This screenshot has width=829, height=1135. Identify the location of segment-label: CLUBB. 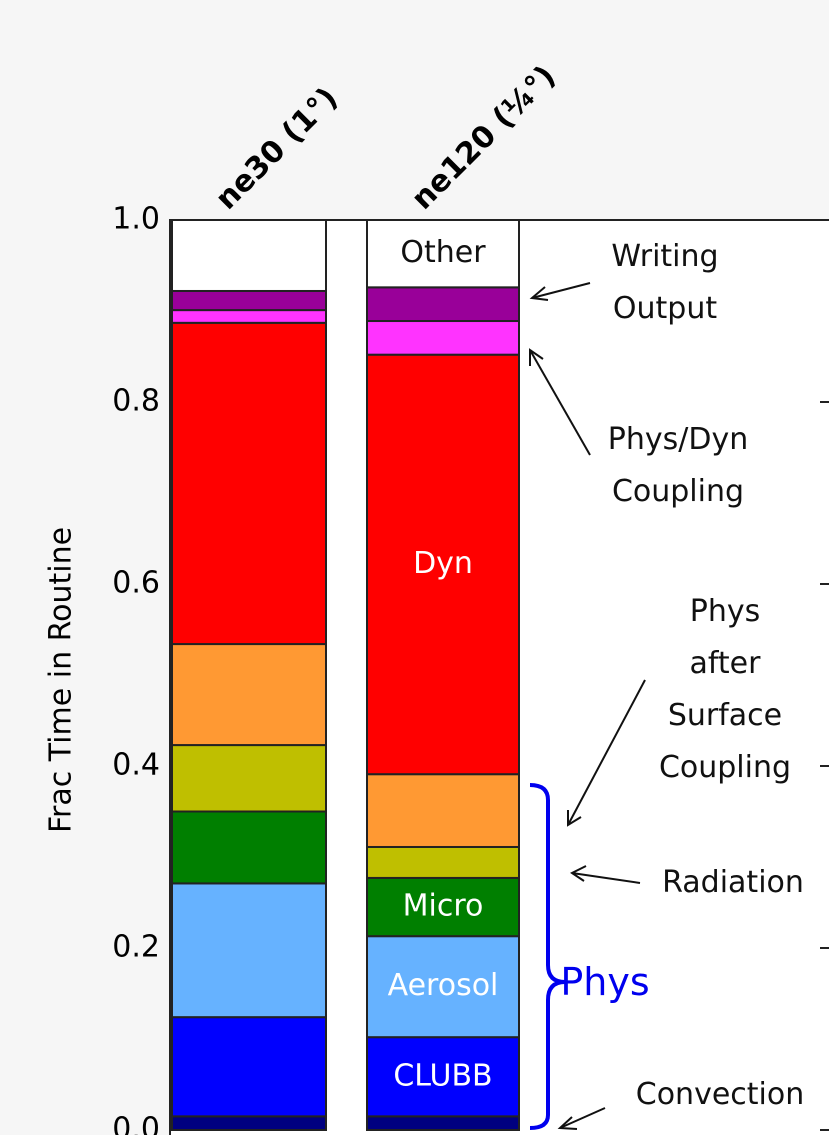
(442, 1075).